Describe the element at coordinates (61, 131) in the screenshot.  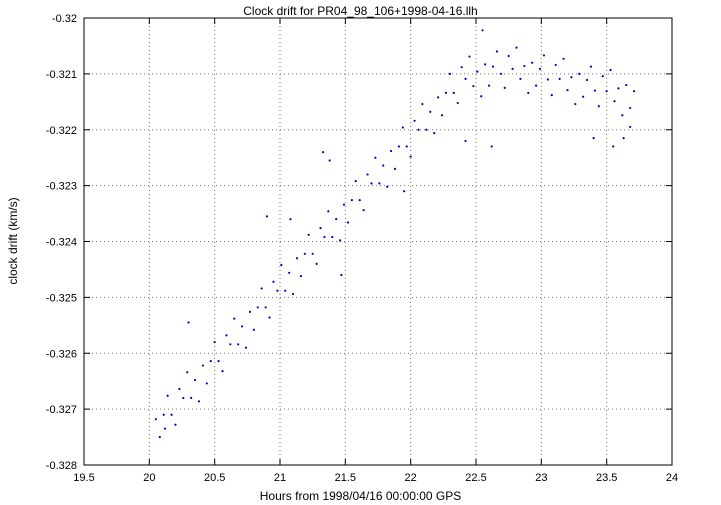
I see `y-tick-label: -0.322` at that location.